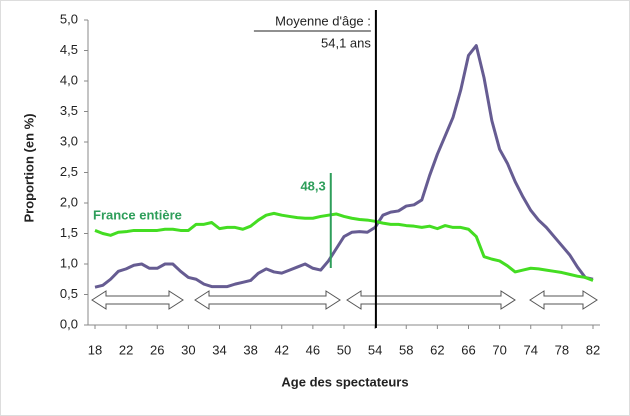 The width and height of the screenshot is (630, 416). Describe the element at coordinates (69, 140) in the screenshot. I see `y-tick-label: 3,0` at that location.